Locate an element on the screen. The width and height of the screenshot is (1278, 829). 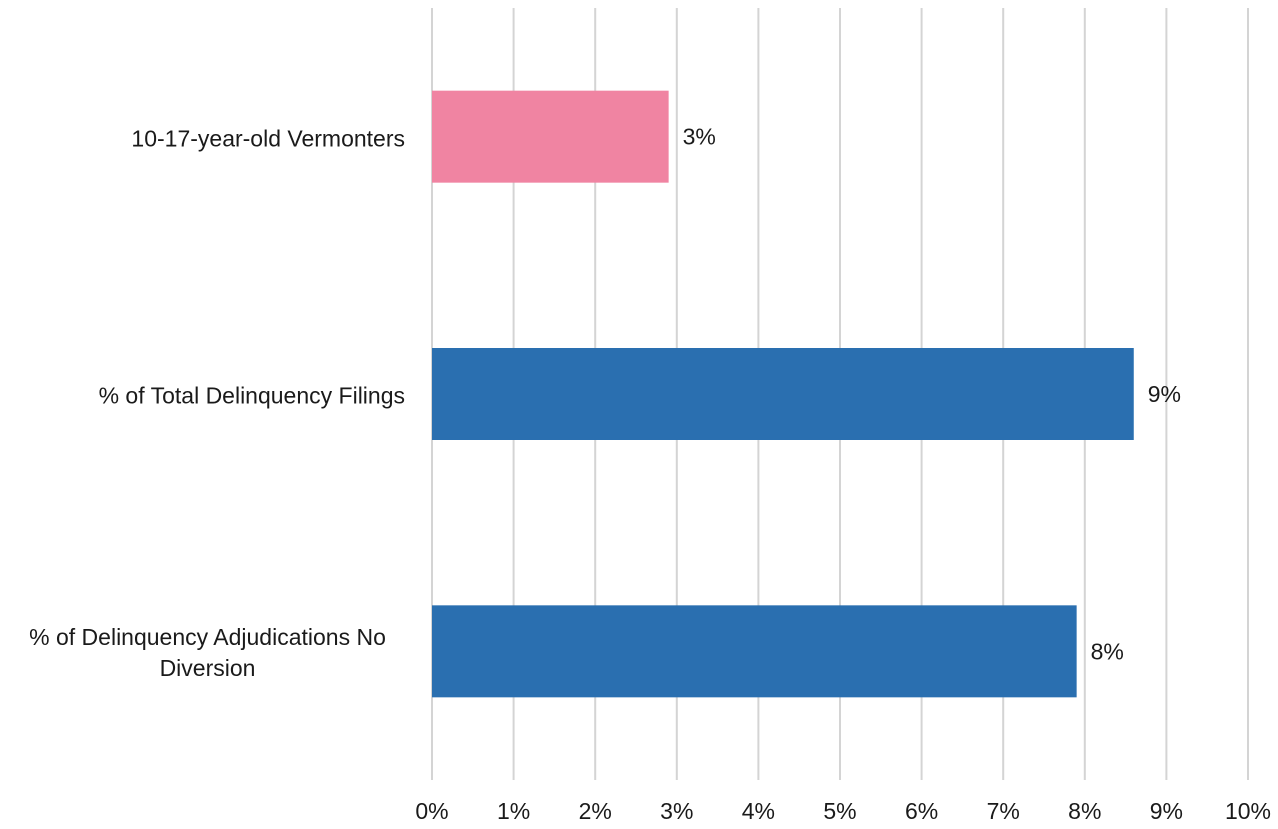
category-label-box: % of Total Delinquency Filings is located at coordinates (205, 396).